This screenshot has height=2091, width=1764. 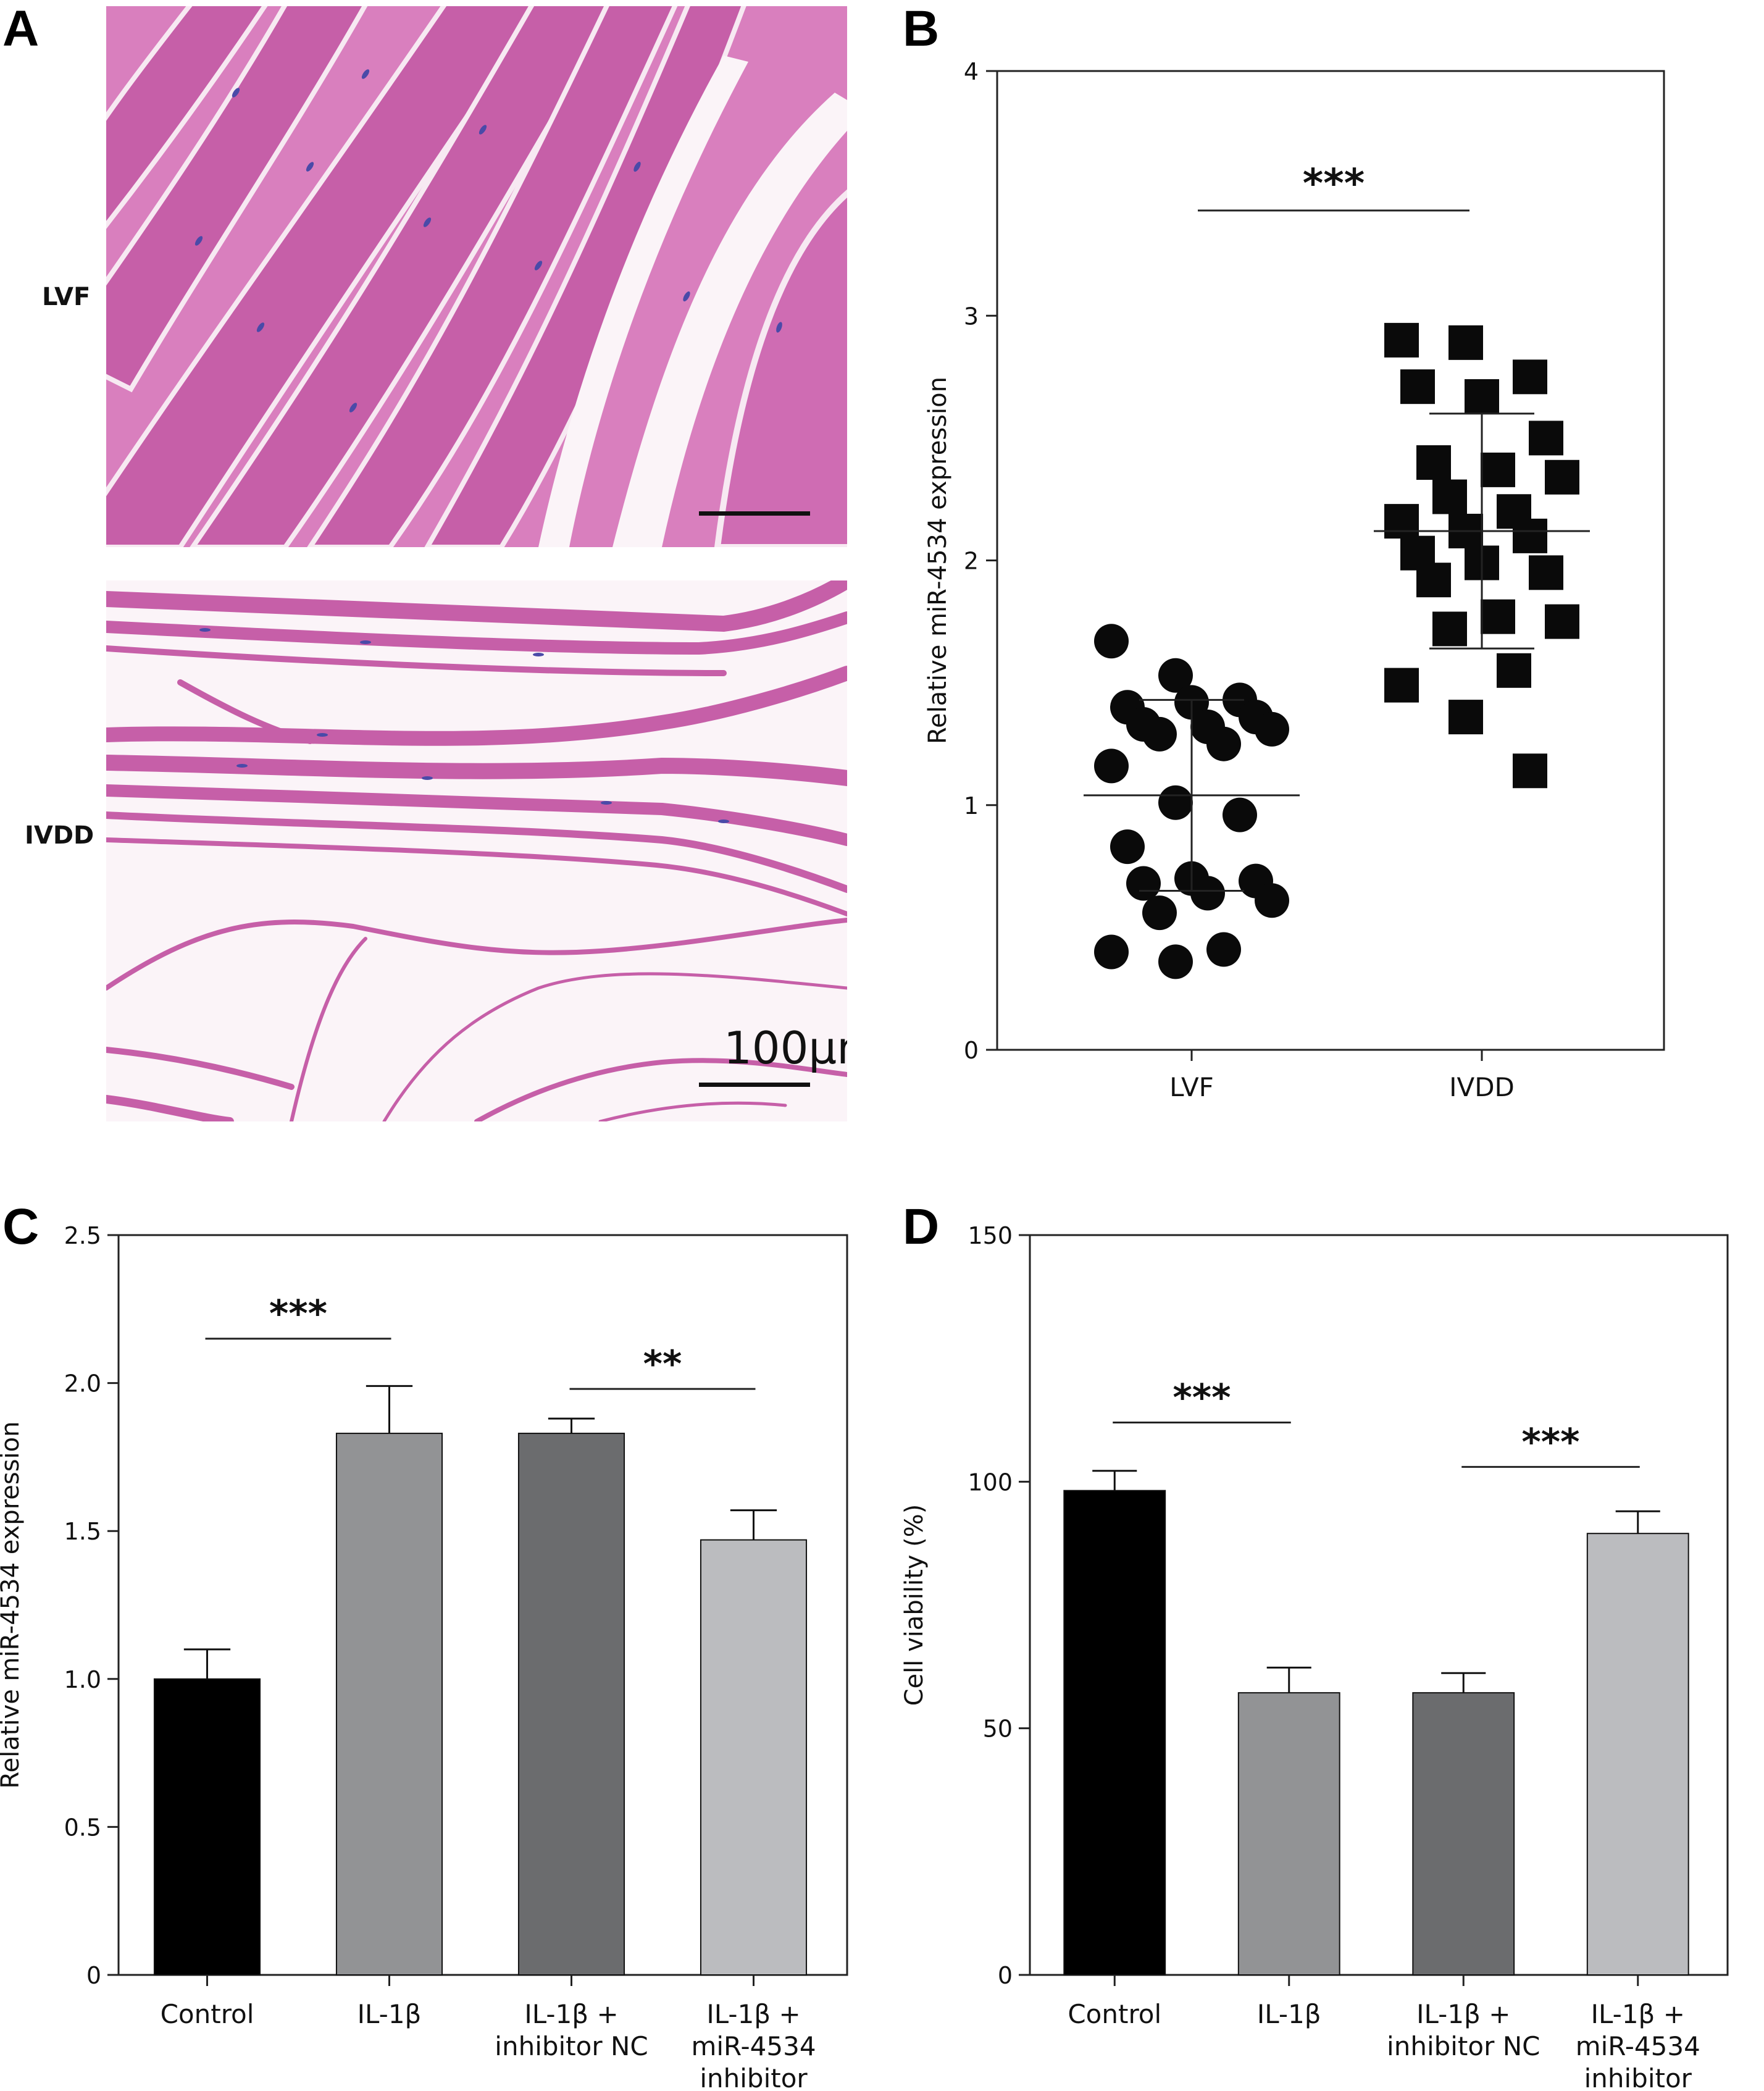 I want to click on panel-label-b: B, so click(x=922, y=29).